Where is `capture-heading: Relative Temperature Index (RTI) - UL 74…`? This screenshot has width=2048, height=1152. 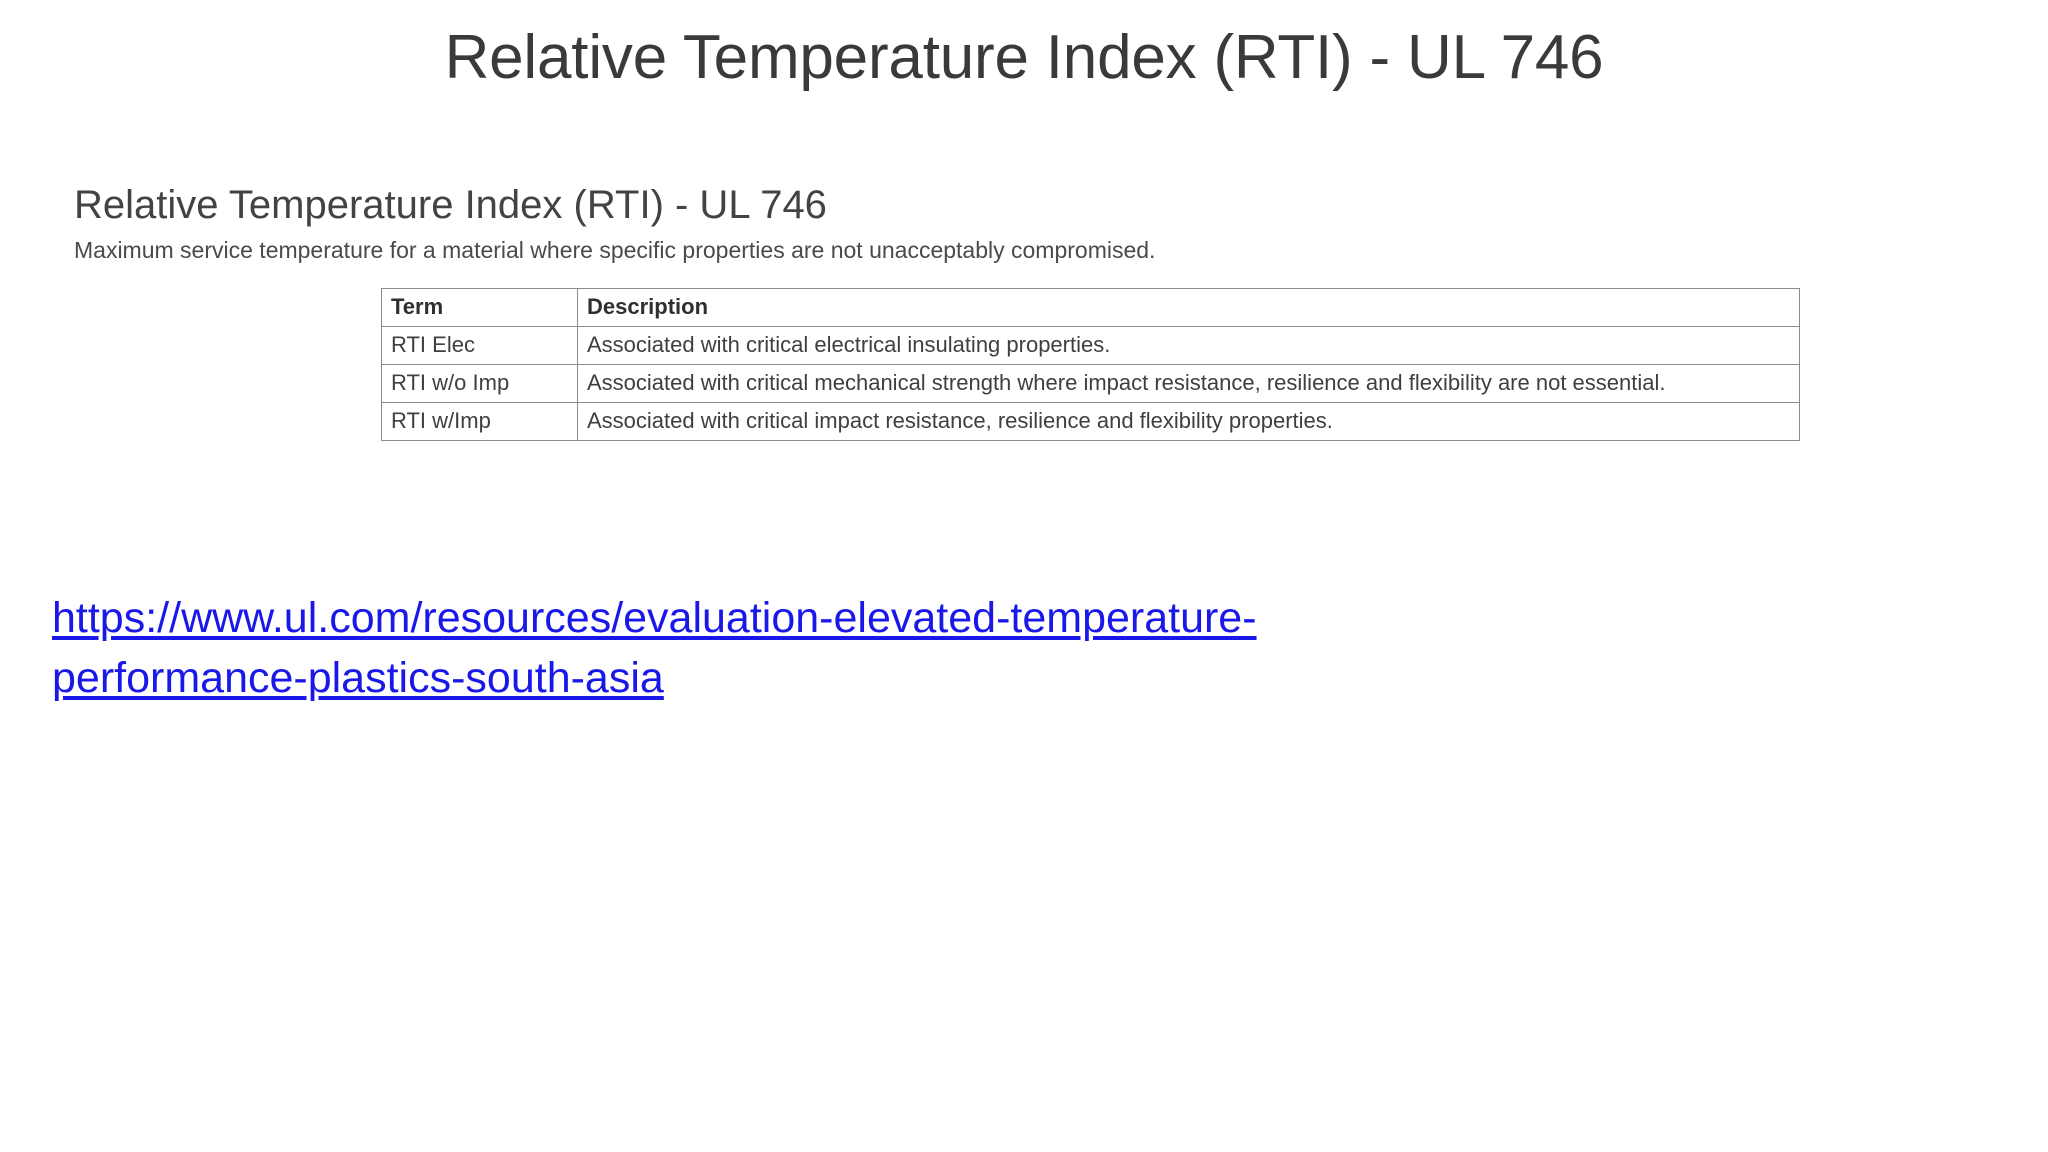
capture-heading: Relative Temperature Index (RTI) - UL 74… is located at coordinates (450, 205).